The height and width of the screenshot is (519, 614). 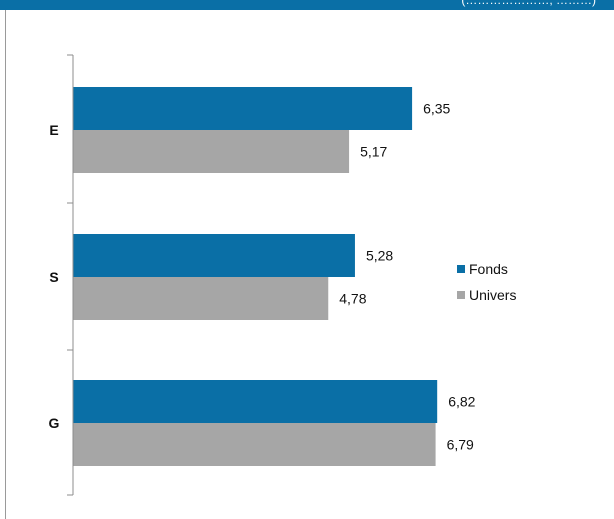 What do you see at coordinates (307, 5) in the screenshot?
I see `header-bar: (…………………, ………)` at bounding box center [307, 5].